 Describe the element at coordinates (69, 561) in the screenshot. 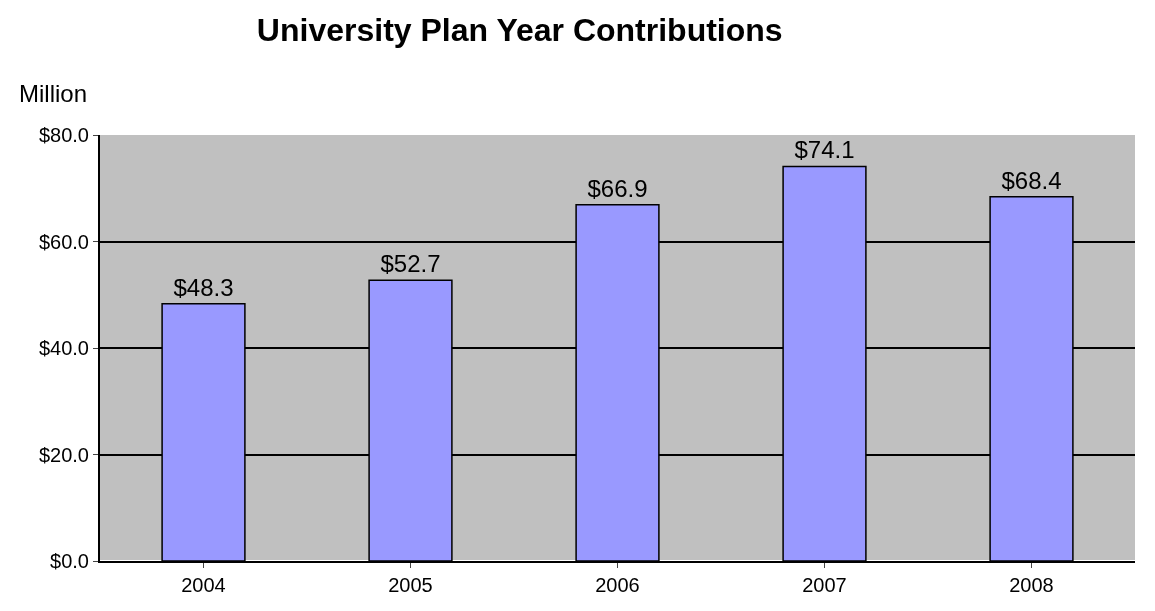

I see `y-tick-label: $0.0` at that location.